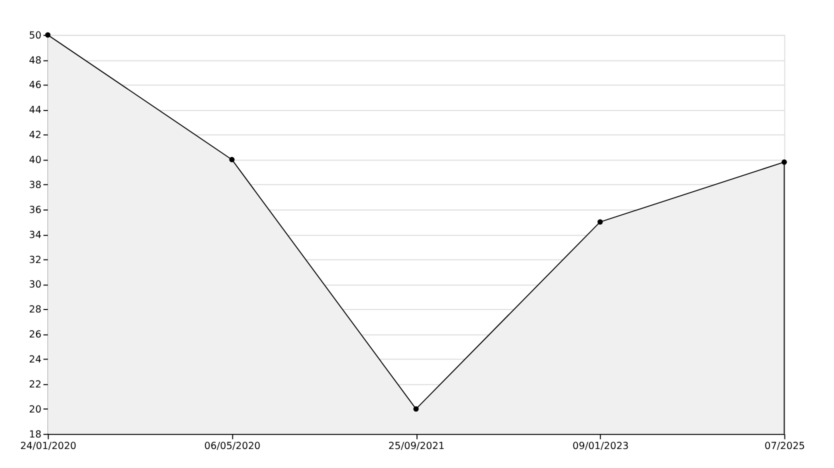 The height and width of the screenshot is (468, 834). Describe the element at coordinates (35, 210) in the screenshot. I see `y-tick-label: 36` at that location.